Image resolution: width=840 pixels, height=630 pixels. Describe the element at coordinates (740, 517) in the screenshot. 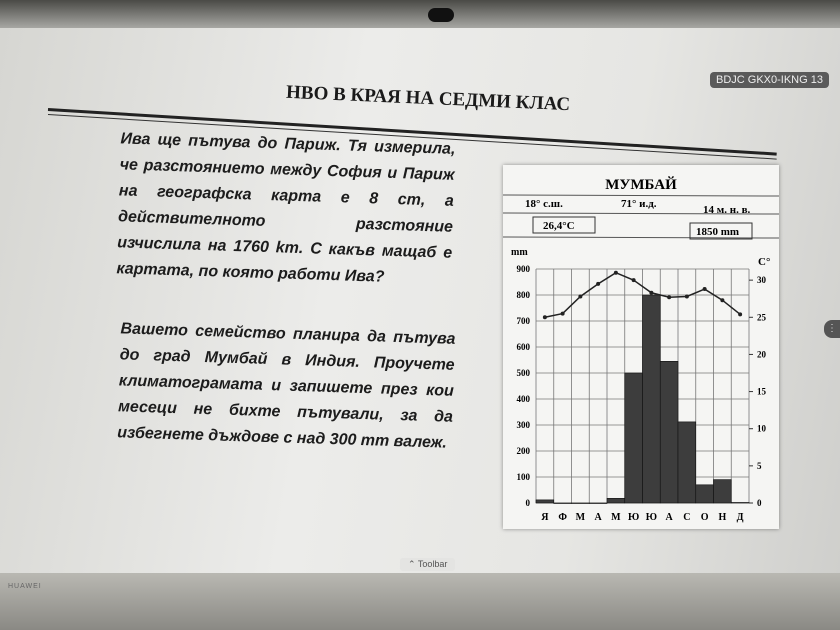

I see `month-label: Д` at that location.